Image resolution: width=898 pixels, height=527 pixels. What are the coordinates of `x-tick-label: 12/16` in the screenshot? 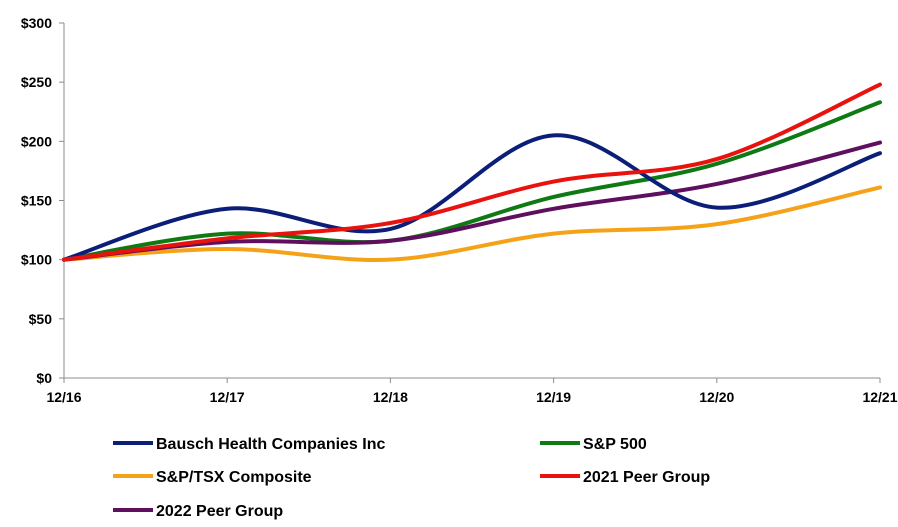 It's located at (63, 397).